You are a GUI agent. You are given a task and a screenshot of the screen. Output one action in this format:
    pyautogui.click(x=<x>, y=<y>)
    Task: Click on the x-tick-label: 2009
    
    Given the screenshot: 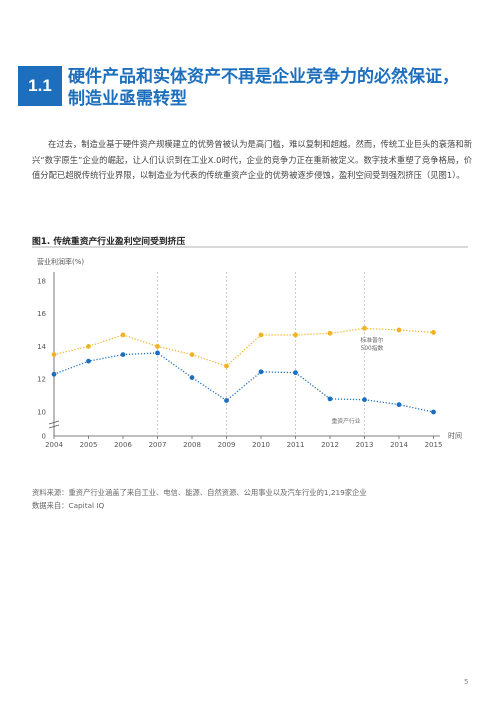 What is the action you would take?
    pyautogui.click(x=227, y=445)
    